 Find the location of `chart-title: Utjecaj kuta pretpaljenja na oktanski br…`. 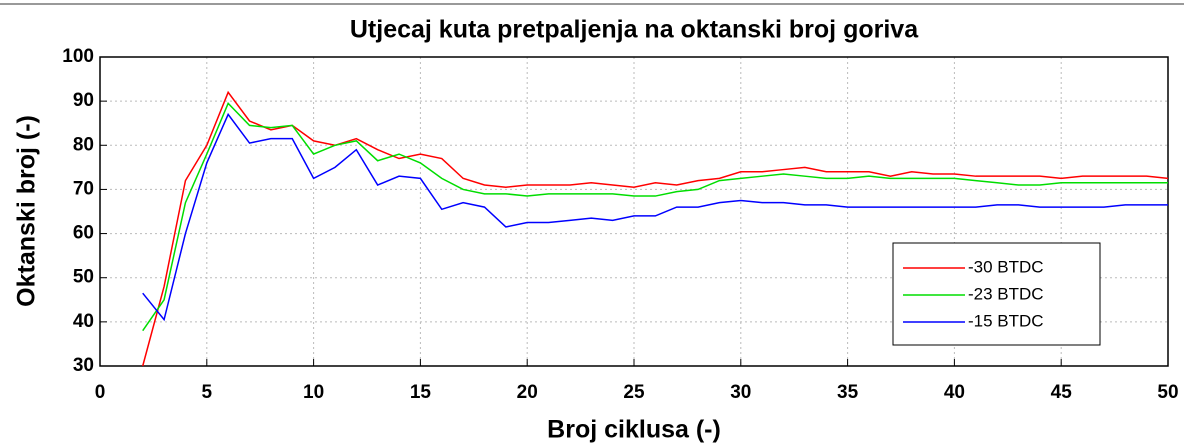

chart-title: Utjecaj kuta pretpaljenja na oktanski br… is located at coordinates (634, 30).